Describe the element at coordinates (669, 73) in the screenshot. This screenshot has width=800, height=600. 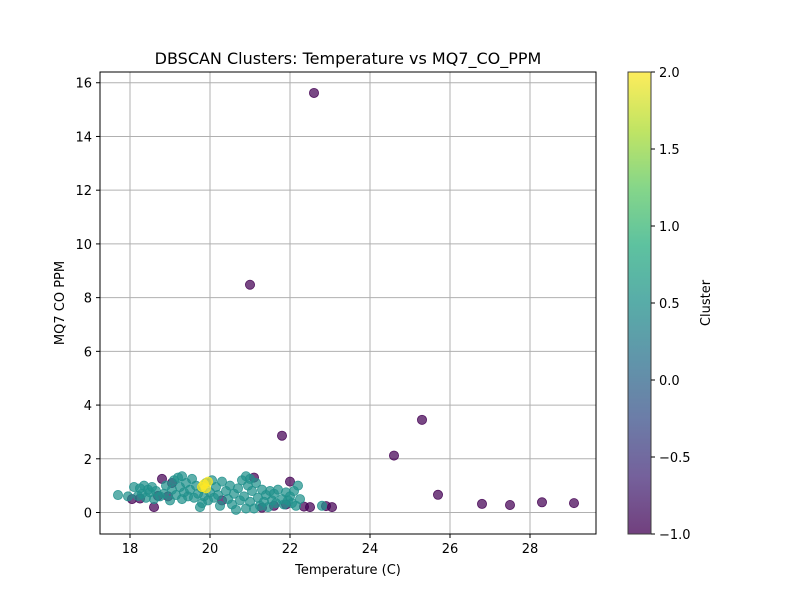
I see `colorbar-tick-label: 2.0` at that location.